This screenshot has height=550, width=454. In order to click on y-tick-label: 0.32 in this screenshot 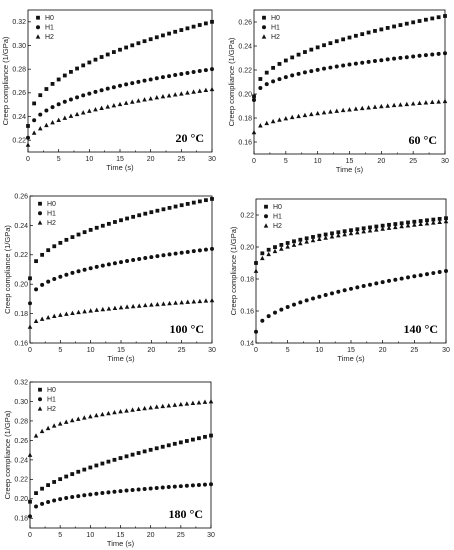, I will do `click(19, 22)`.